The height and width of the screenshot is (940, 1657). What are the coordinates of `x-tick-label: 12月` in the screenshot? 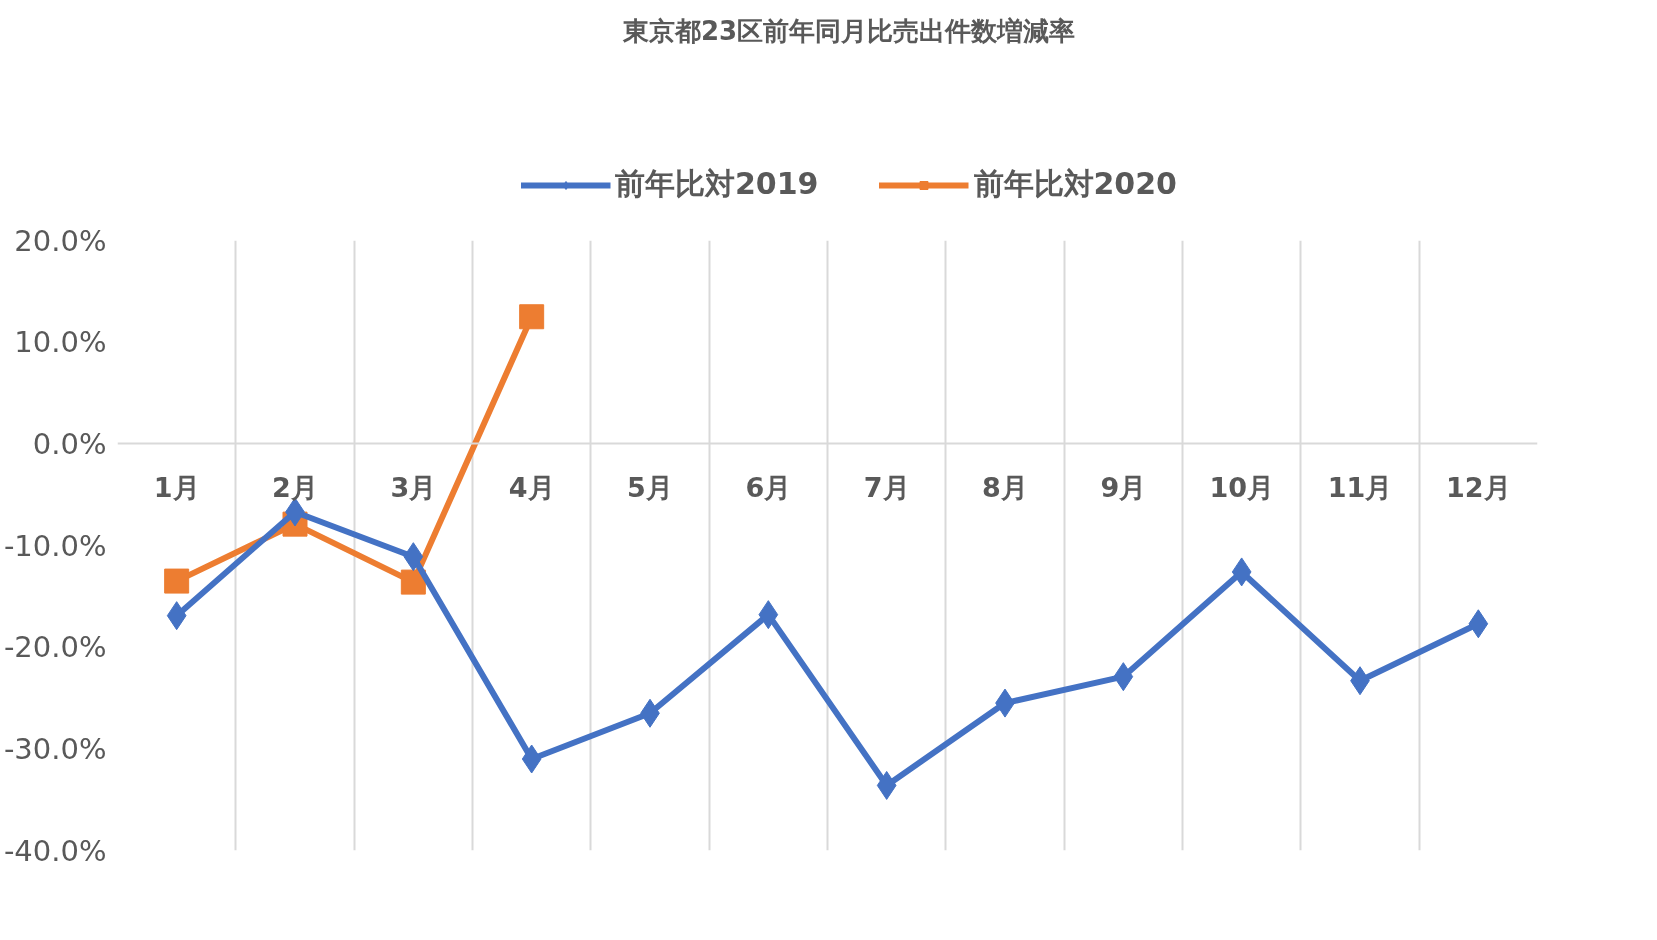 It's located at (1478, 487).